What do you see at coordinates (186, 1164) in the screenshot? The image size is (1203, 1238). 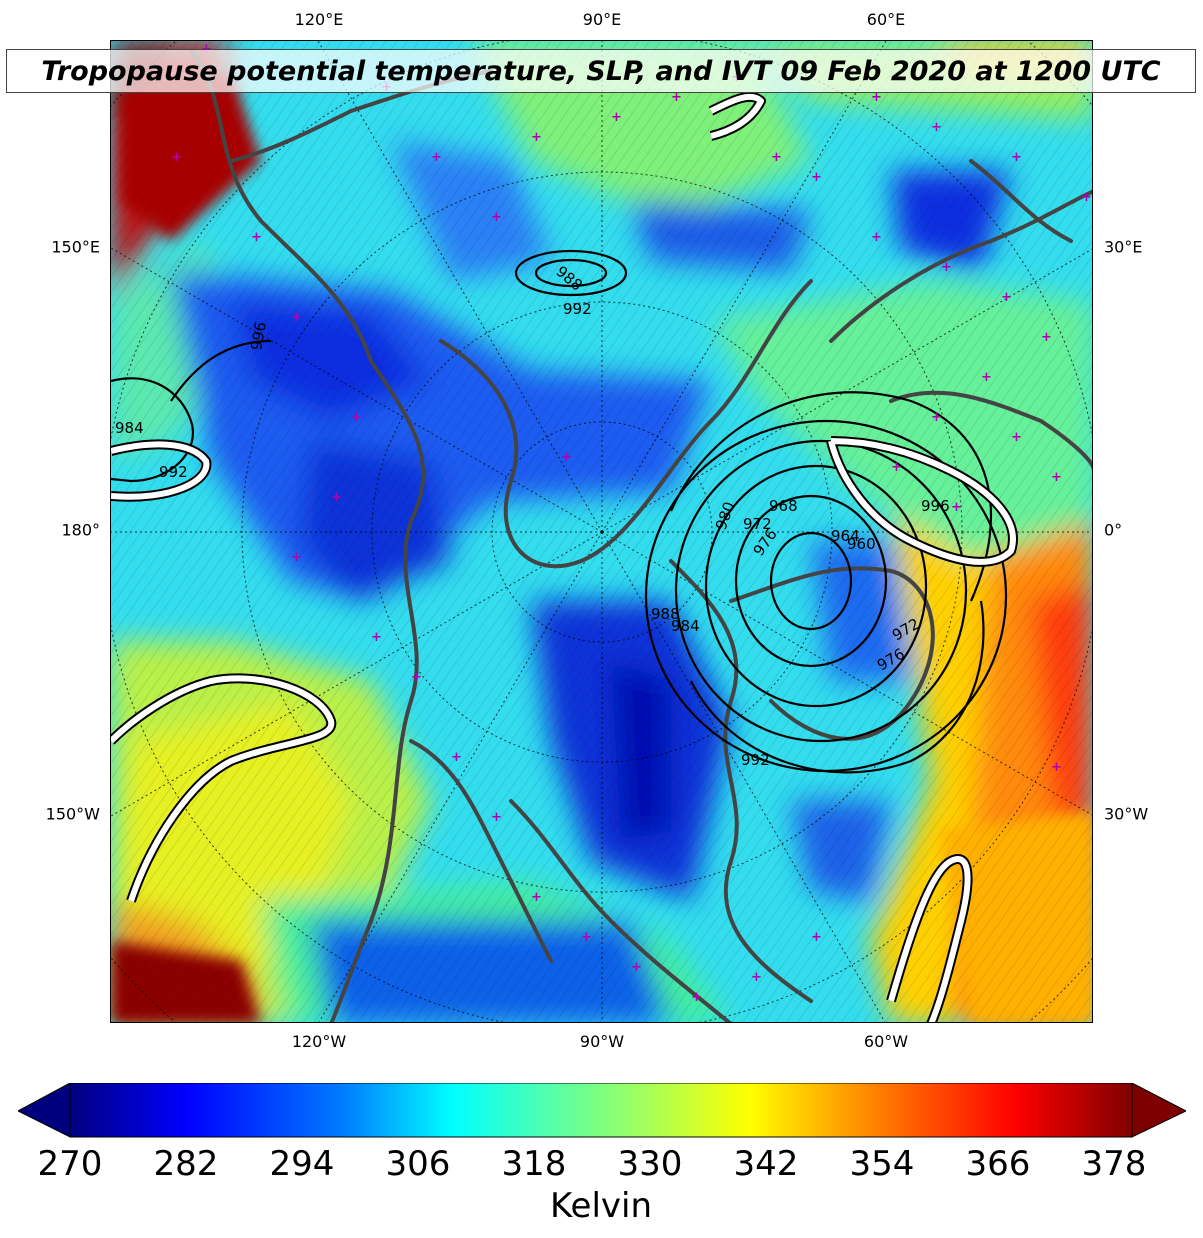 I see `colorbar-tick: 282` at bounding box center [186, 1164].